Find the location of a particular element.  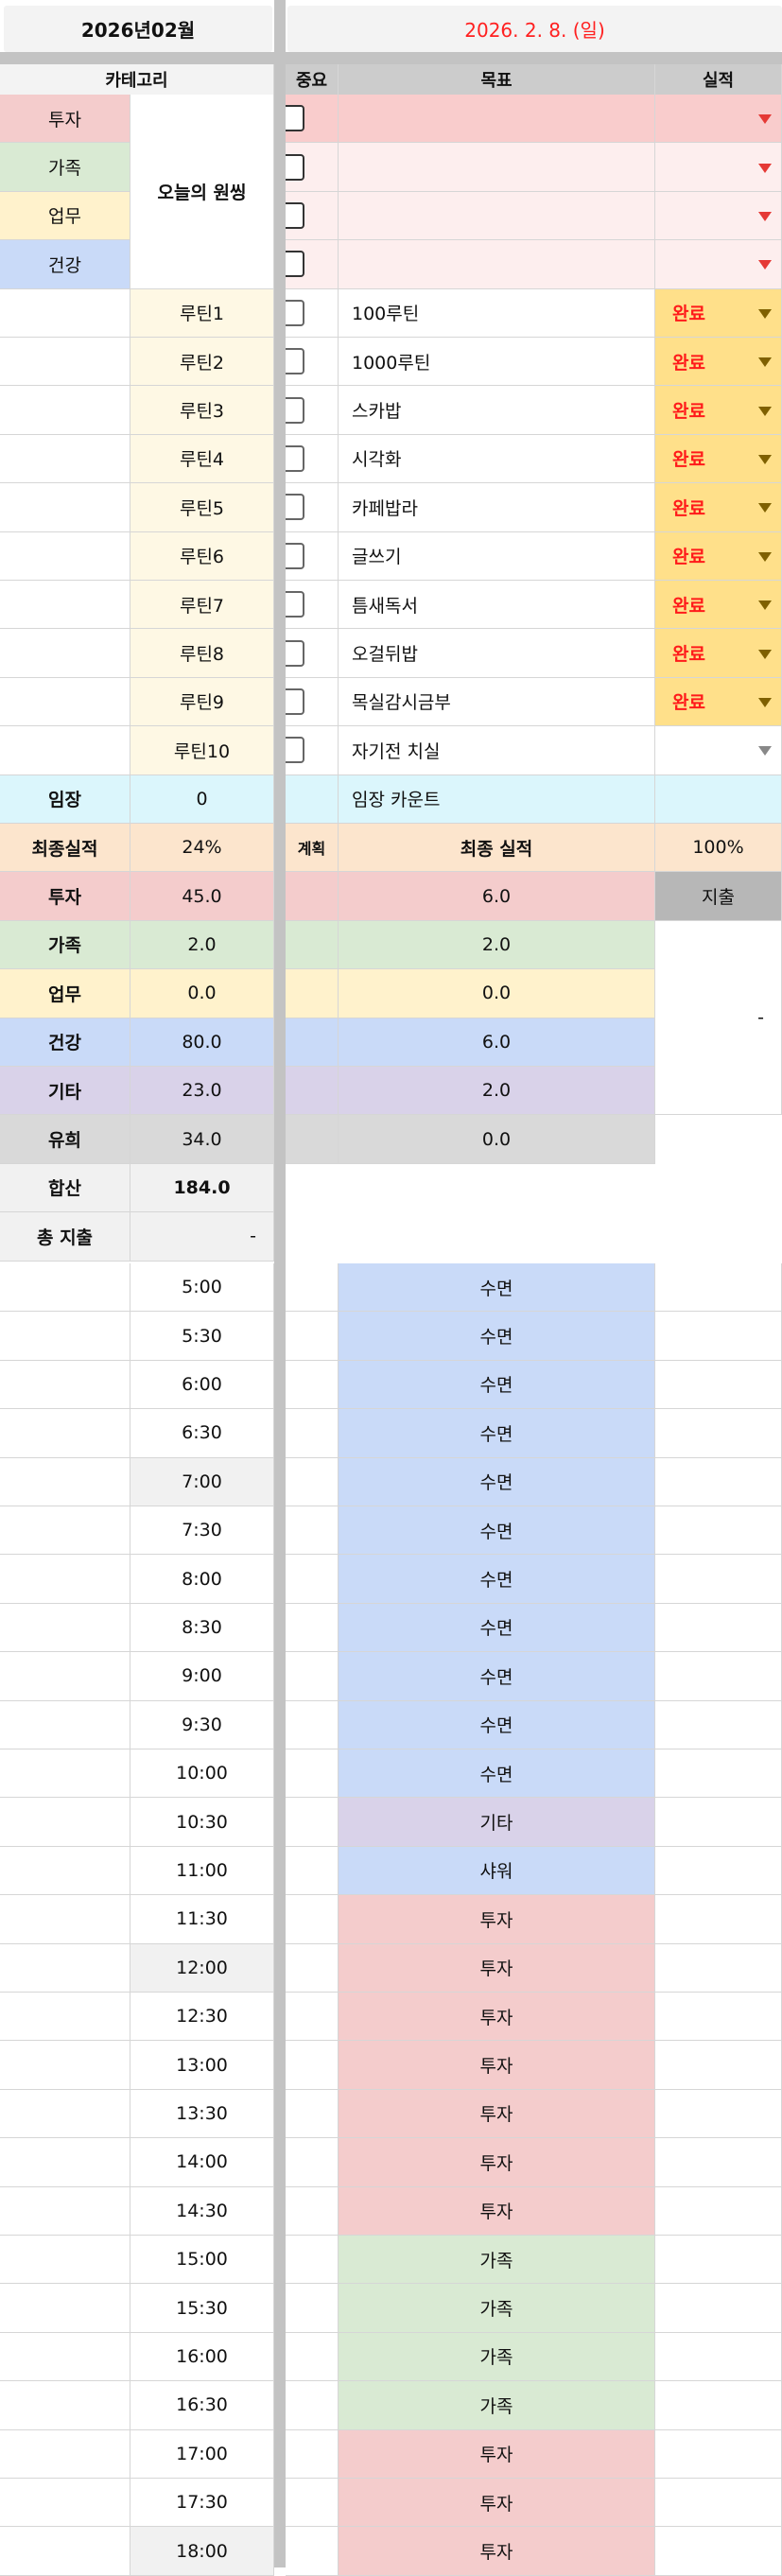

routine-goal: 오걸뒤밥 is located at coordinates (497, 653).